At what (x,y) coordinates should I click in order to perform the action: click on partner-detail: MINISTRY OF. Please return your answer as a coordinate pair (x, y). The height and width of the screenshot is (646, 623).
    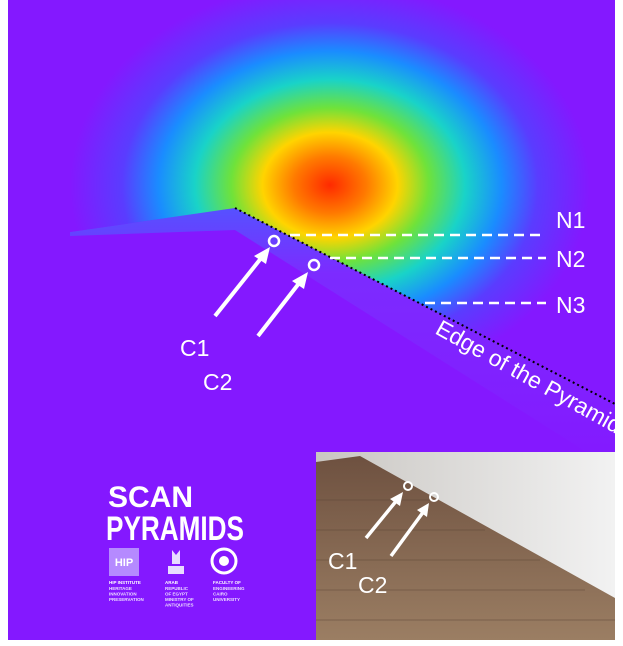
    Looking at the image, I should click on (179, 599).